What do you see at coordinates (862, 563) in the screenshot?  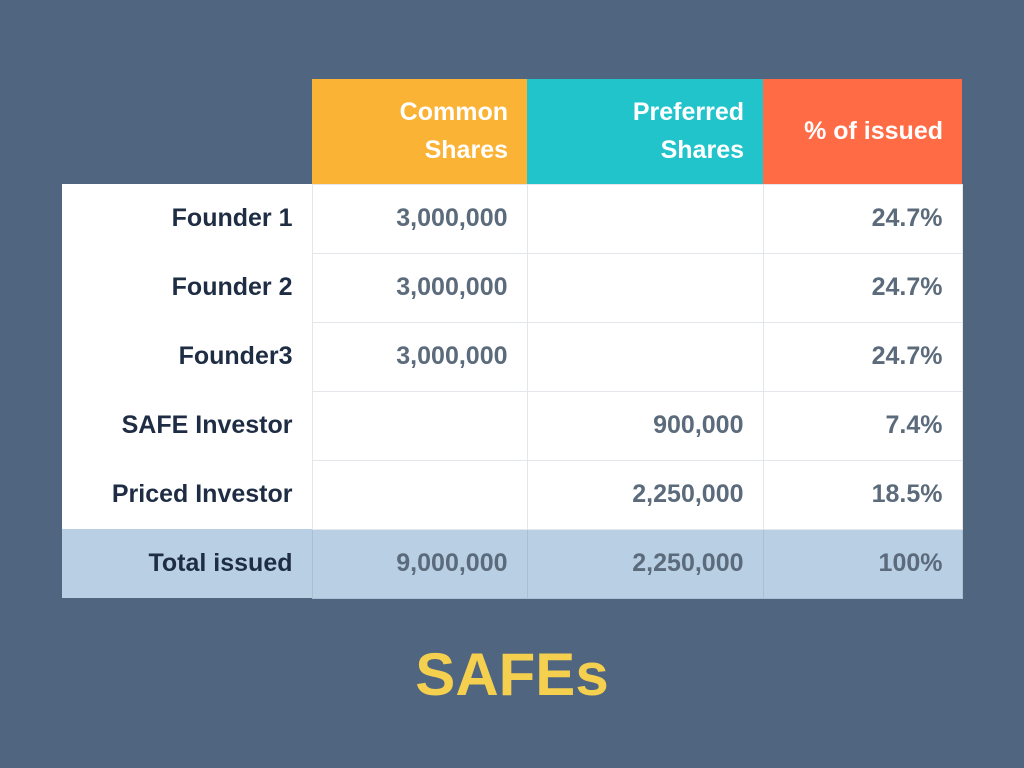 I see `table-cell: 100%` at bounding box center [862, 563].